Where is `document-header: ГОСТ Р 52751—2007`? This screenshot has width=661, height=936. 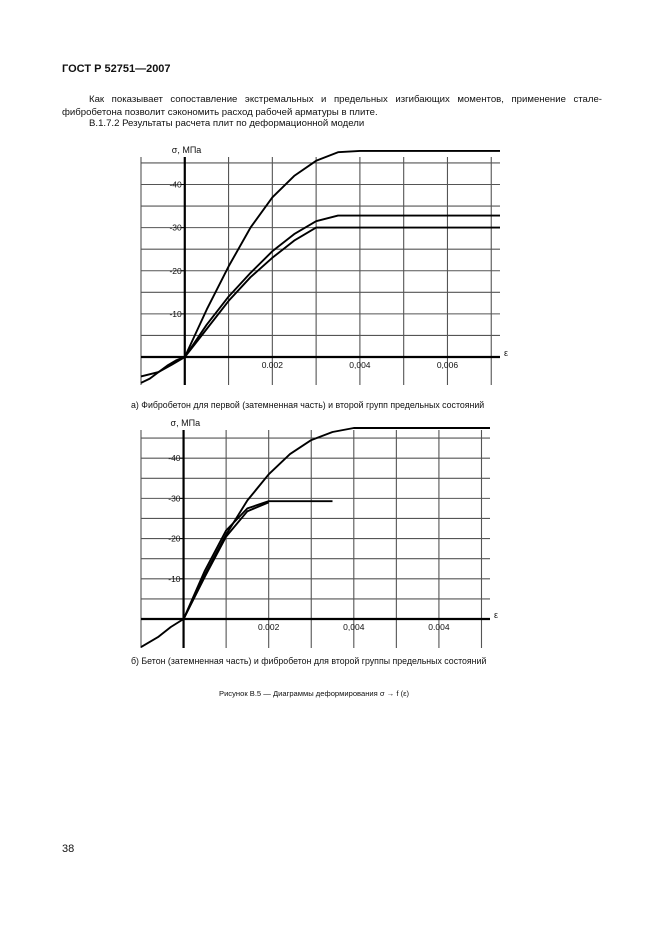
document-header: ГОСТ Р 52751—2007 is located at coordinates (116, 69).